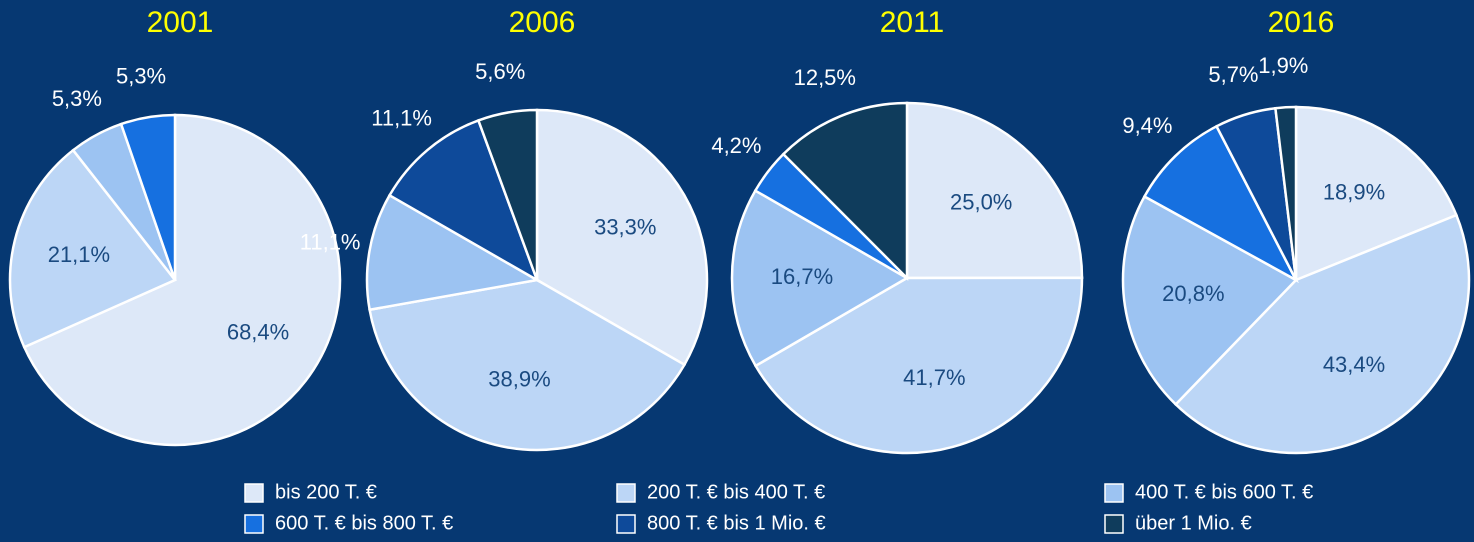 This screenshot has width=1474, height=542. I want to click on legend-label: 600 T. € bis 800 T. €, so click(364, 523).